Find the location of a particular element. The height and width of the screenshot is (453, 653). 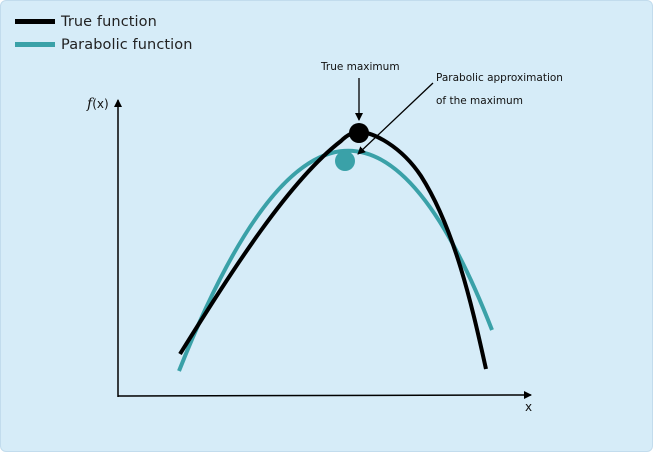

legend-item-parabolic-function: Parabolic function is located at coordinates (104, 44).